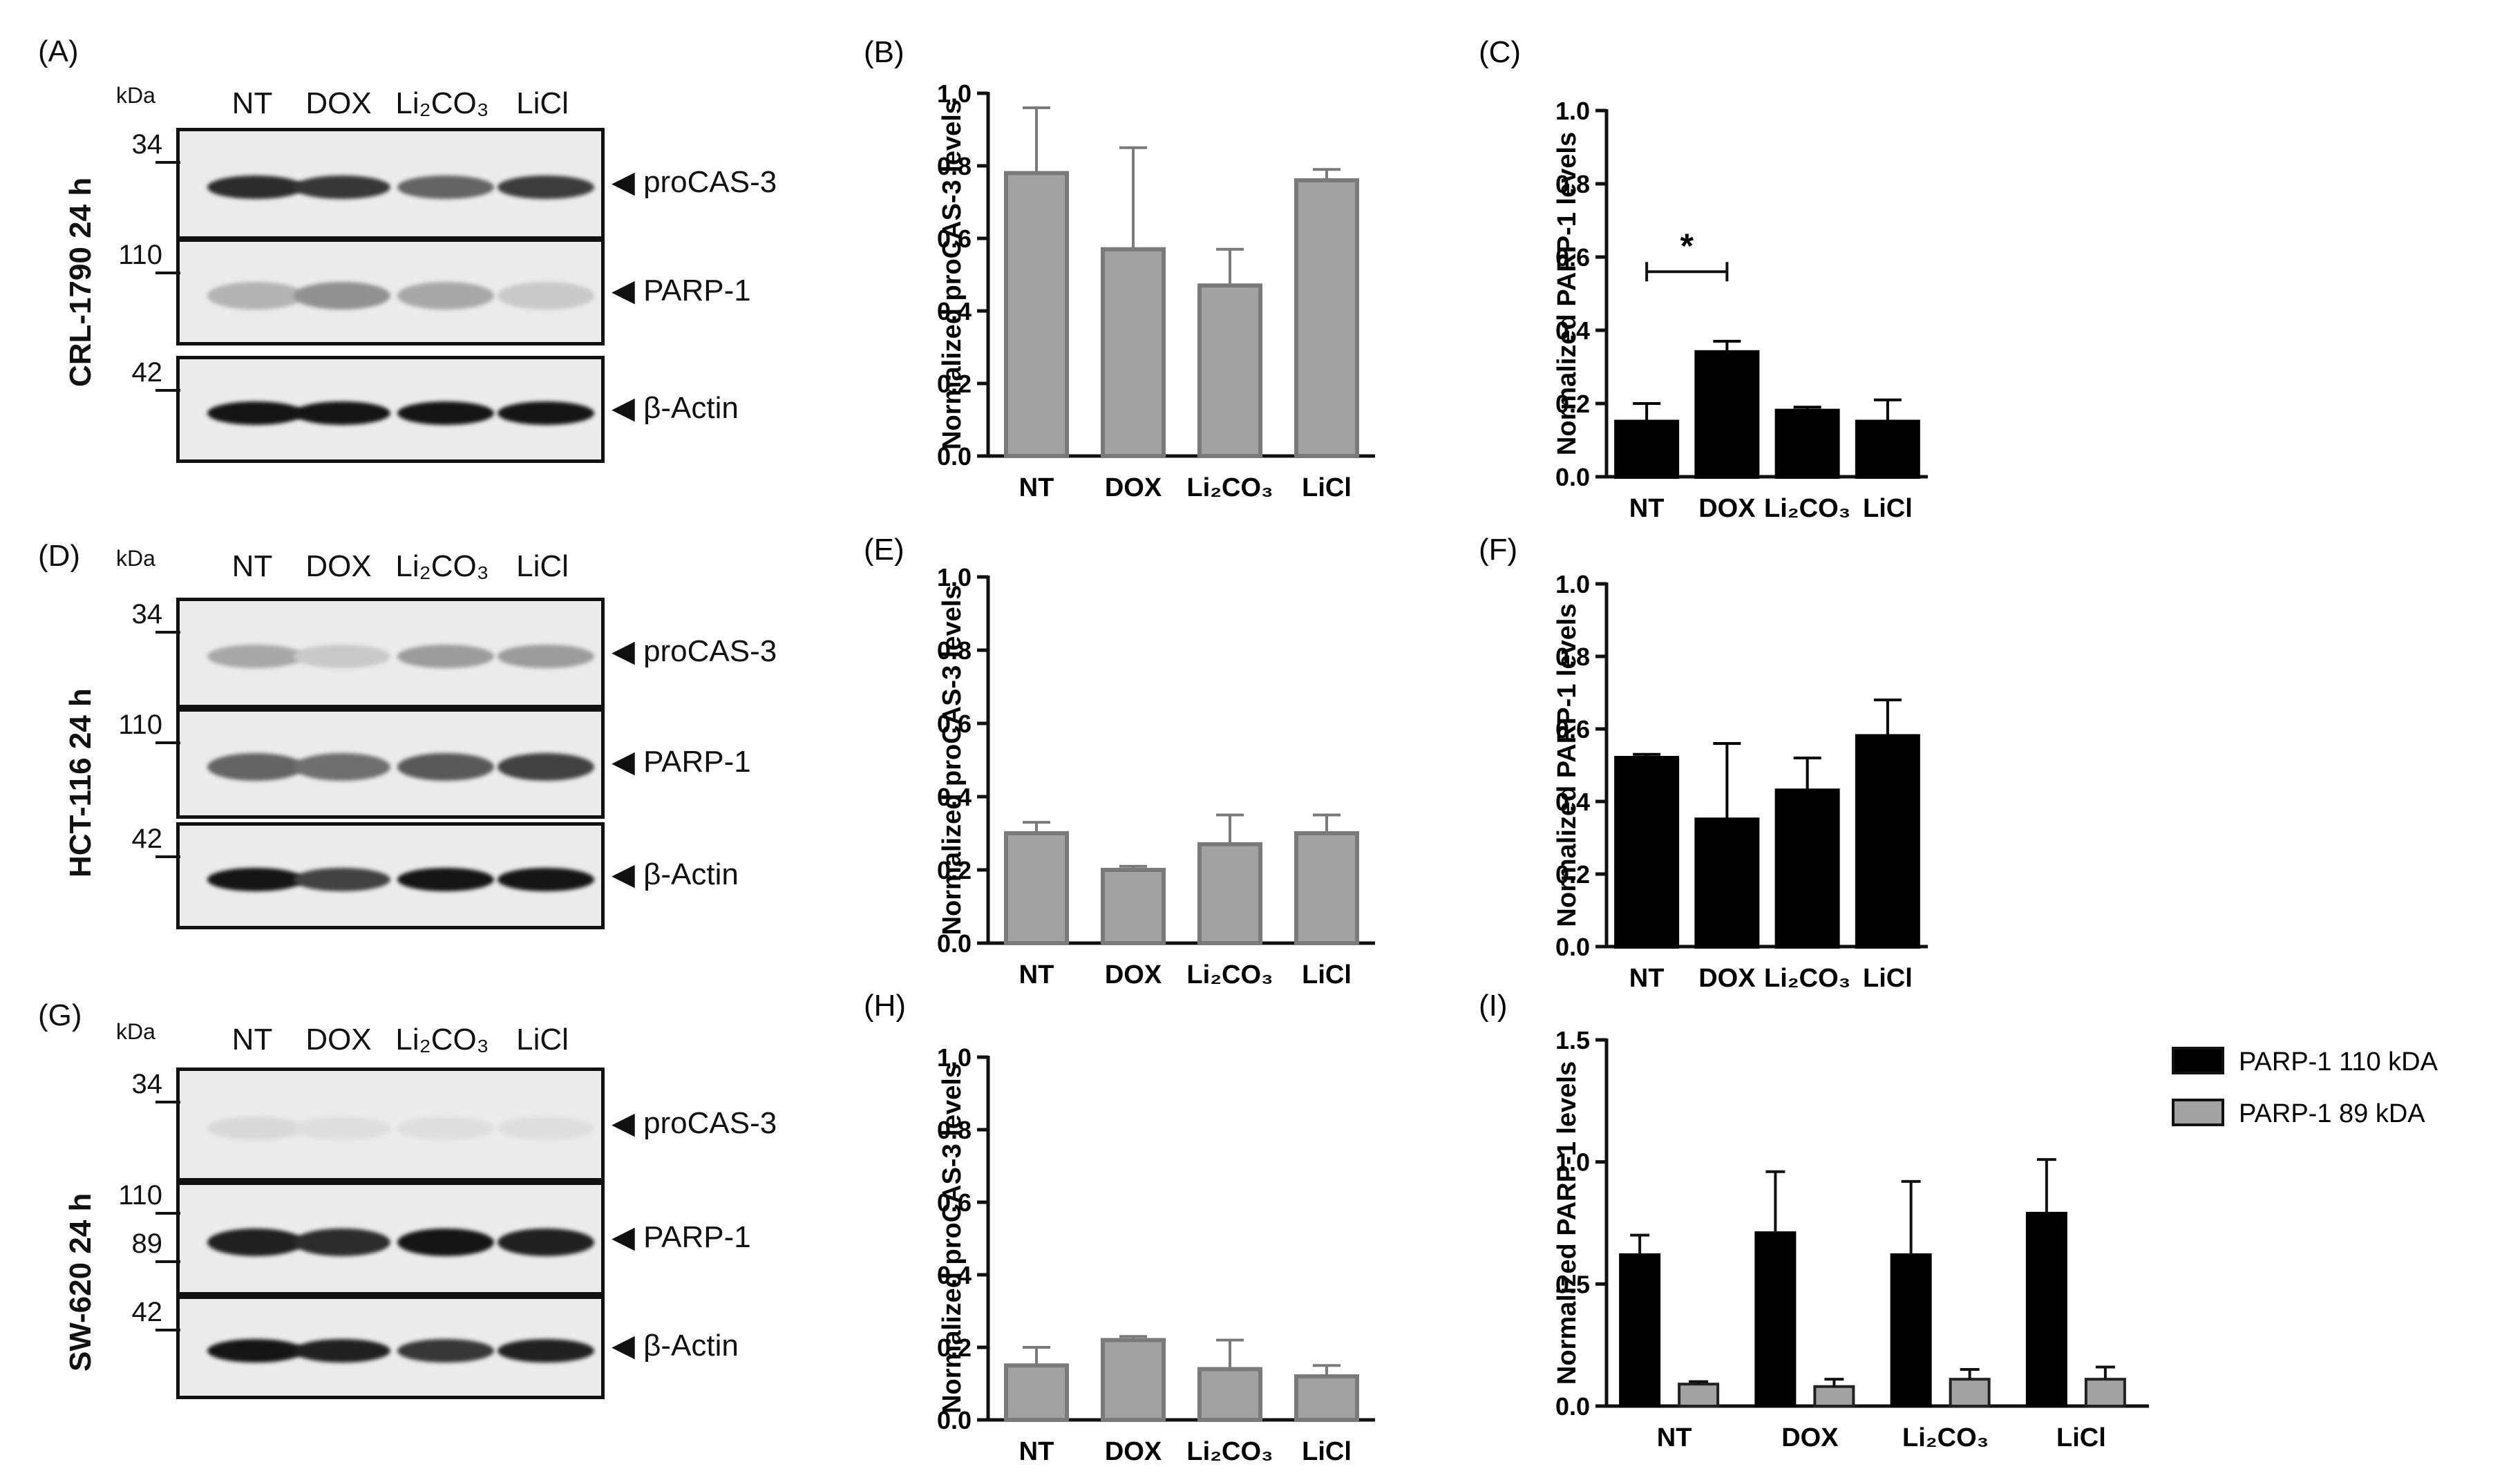 Image resolution: width=2520 pixels, height=1480 pixels. I want to click on mw-marker: 42, so click(147, 839).